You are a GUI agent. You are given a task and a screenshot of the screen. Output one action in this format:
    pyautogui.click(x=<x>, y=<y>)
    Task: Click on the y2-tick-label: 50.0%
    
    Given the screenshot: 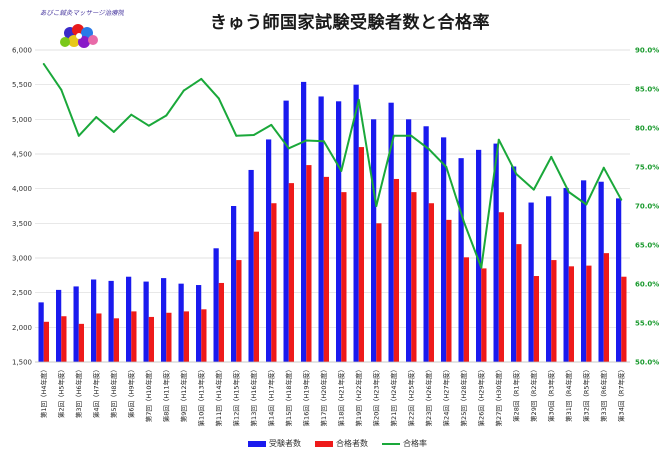 What is the action you would take?
    pyautogui.click(x=647, y=363)
    